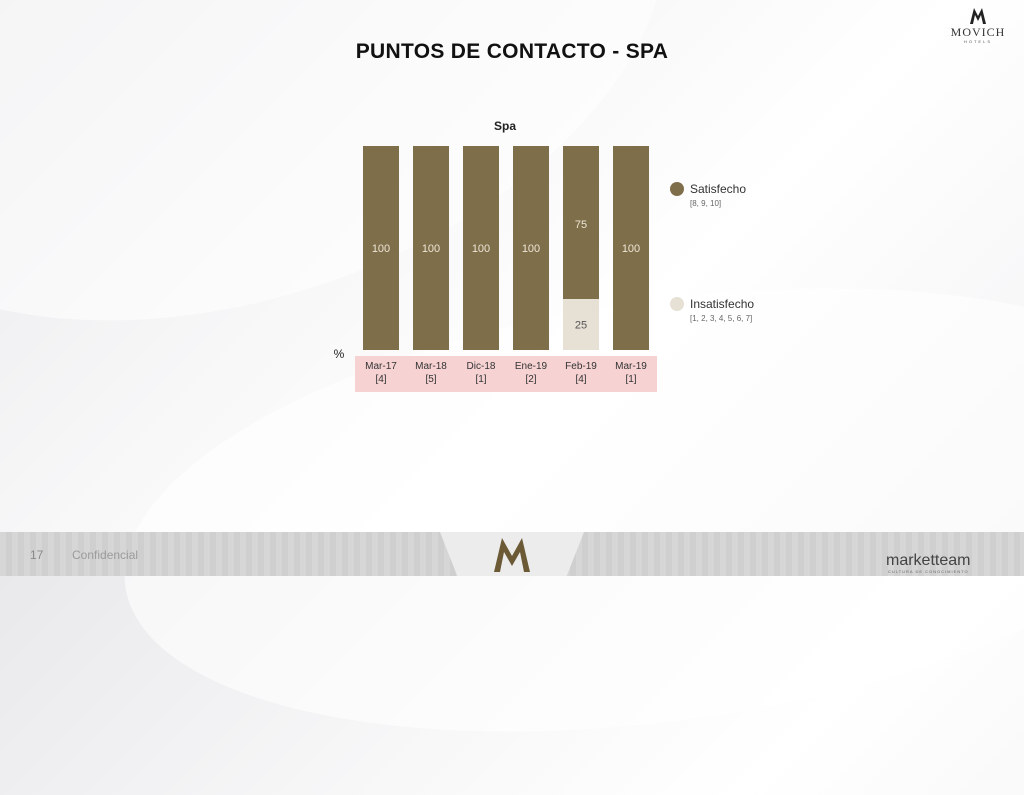  I want to click on sample-size-label: [2], so click(530, 379).